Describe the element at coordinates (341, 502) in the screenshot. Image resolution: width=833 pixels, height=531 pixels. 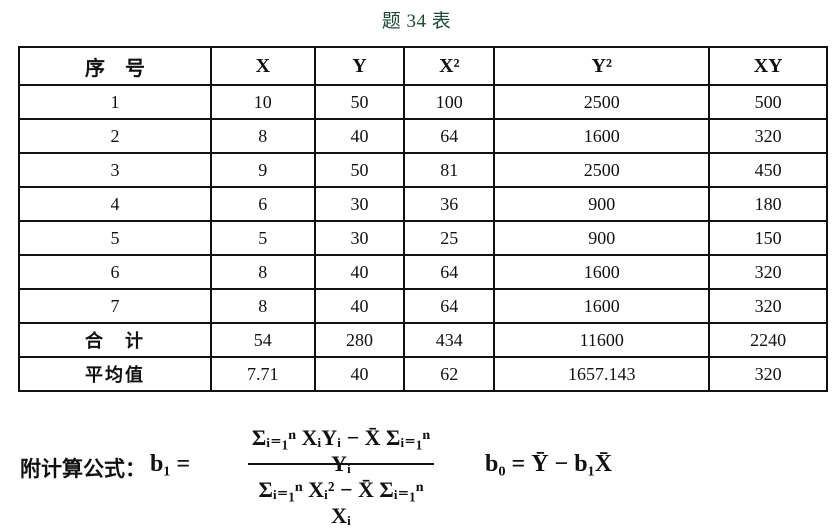
I see `b1-denominator: Σᵢ₌₁ⁿ Xᵢ² − X̄ Σᵢ₌₁ⁿ Xᵢ` at that location.